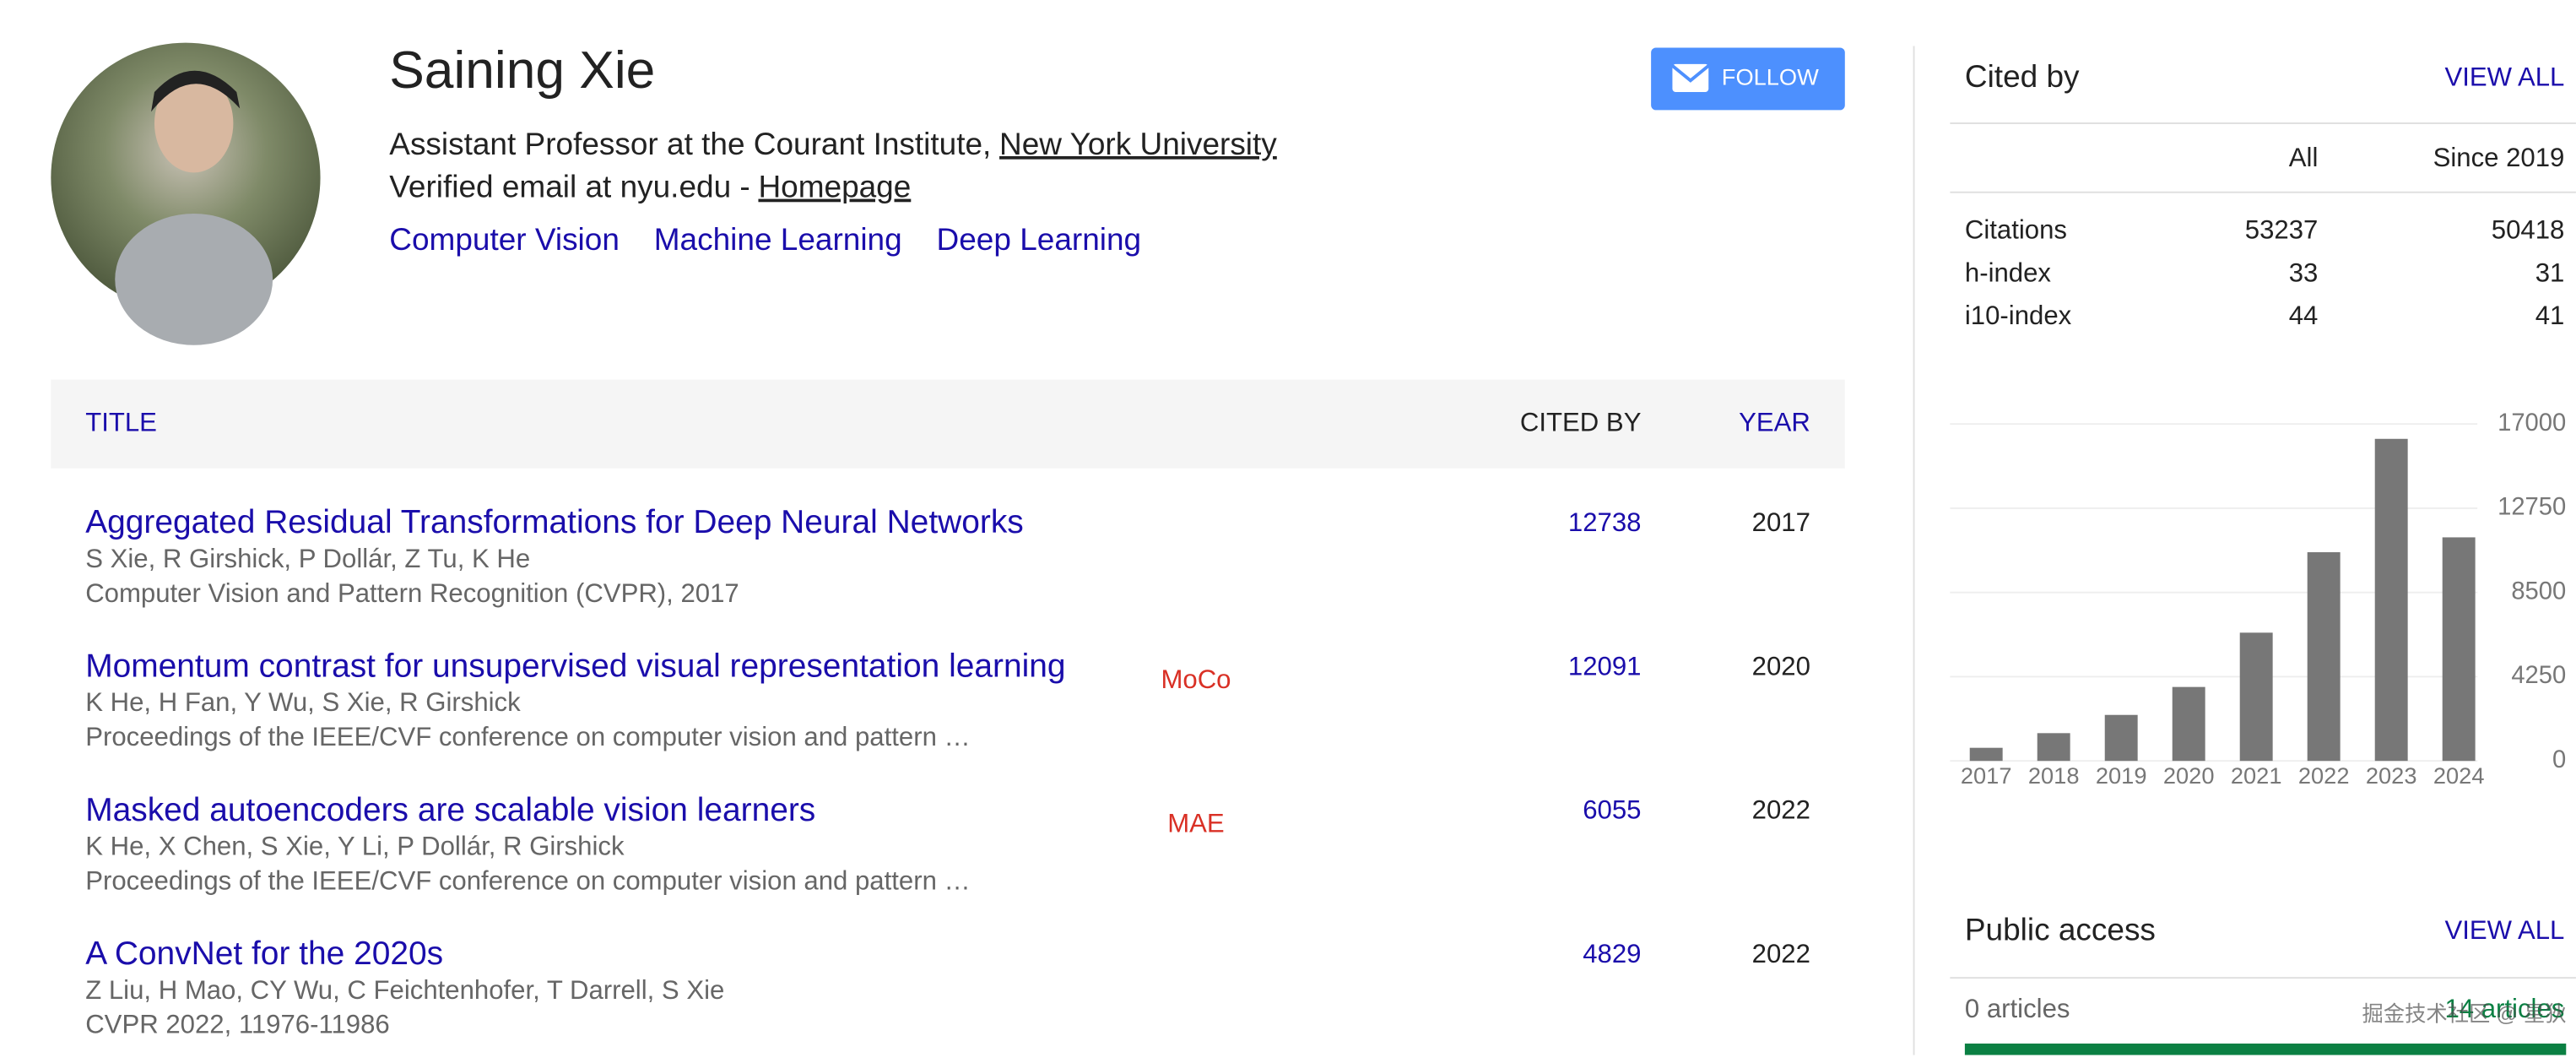 This screenshot has width=2576, height=1063. What do you see at coordinates (2256, 775) in the screenshot?
I see `x-tick-label: 2021` at bounding box center [2256, 775].